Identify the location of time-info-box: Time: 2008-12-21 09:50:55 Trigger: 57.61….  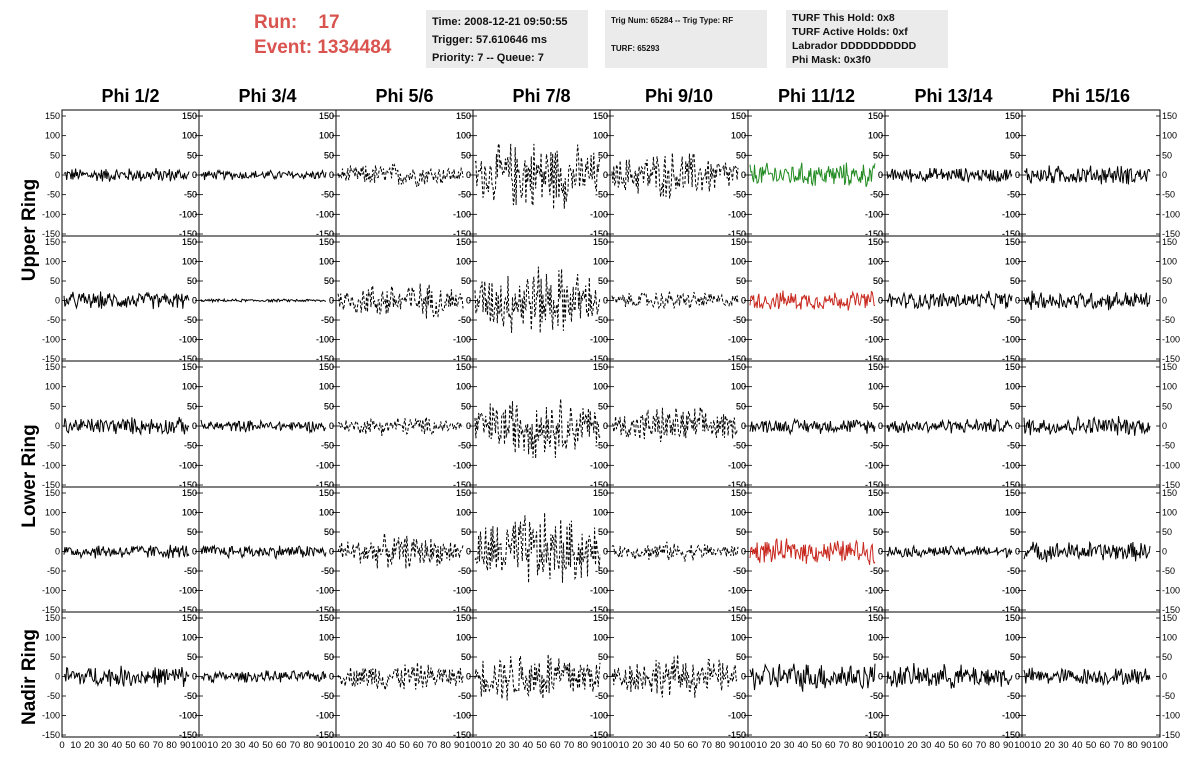
(507, 39).